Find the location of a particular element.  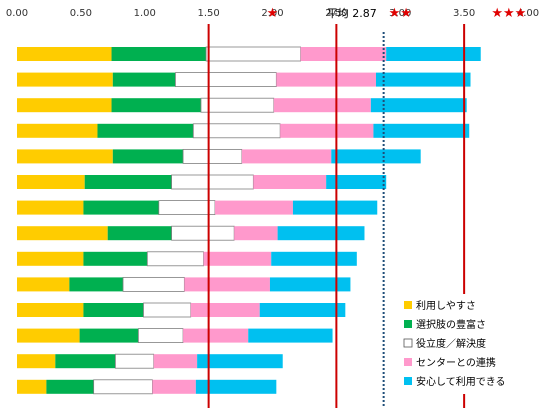

legend-entry: 安心して利用できる is located at coordinates (461, 381).